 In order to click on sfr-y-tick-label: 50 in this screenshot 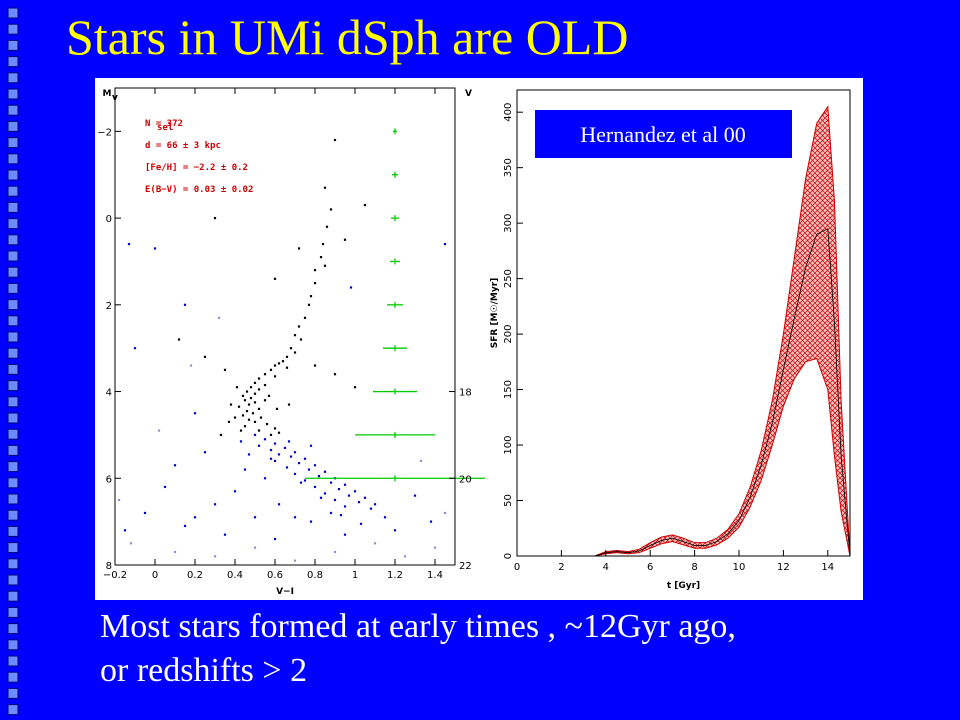, I will do `click(508, 500)`.